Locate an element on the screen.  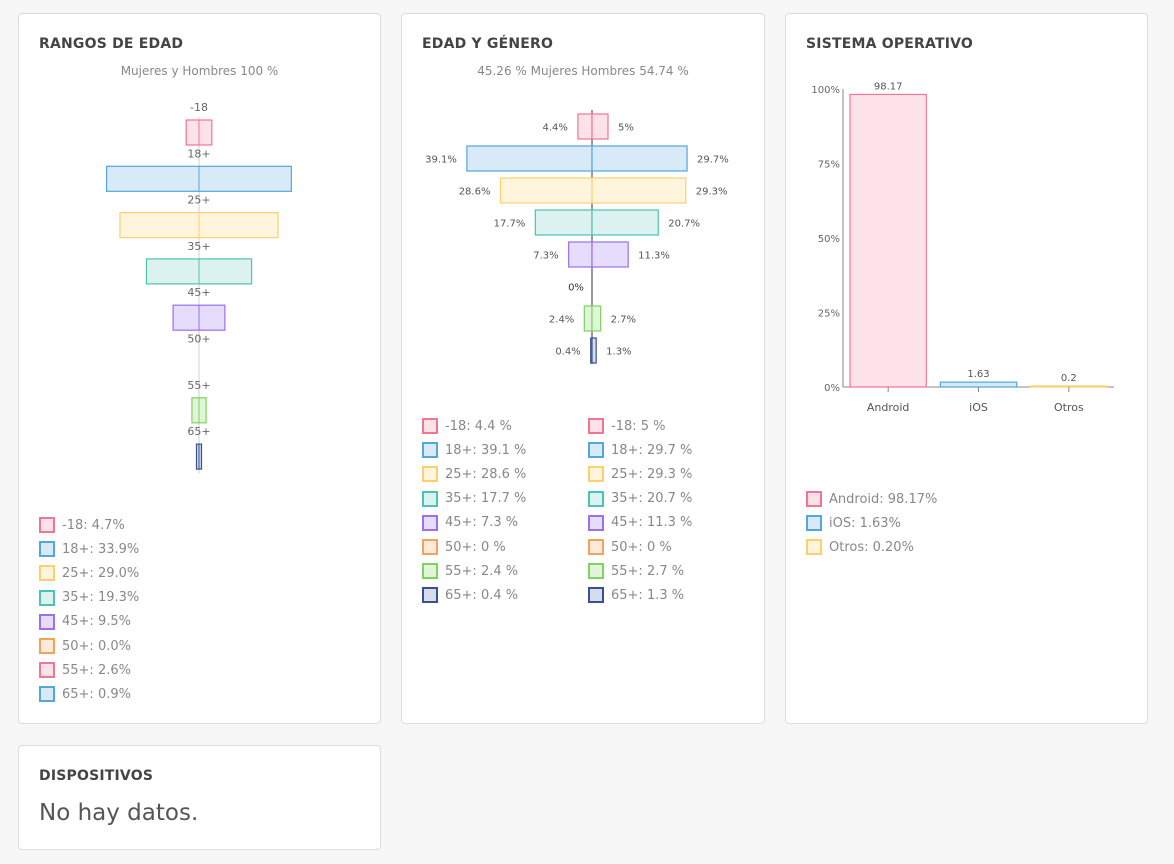
ages-legend-item: 35+: 19.3% is located at coordinates (89, 598).